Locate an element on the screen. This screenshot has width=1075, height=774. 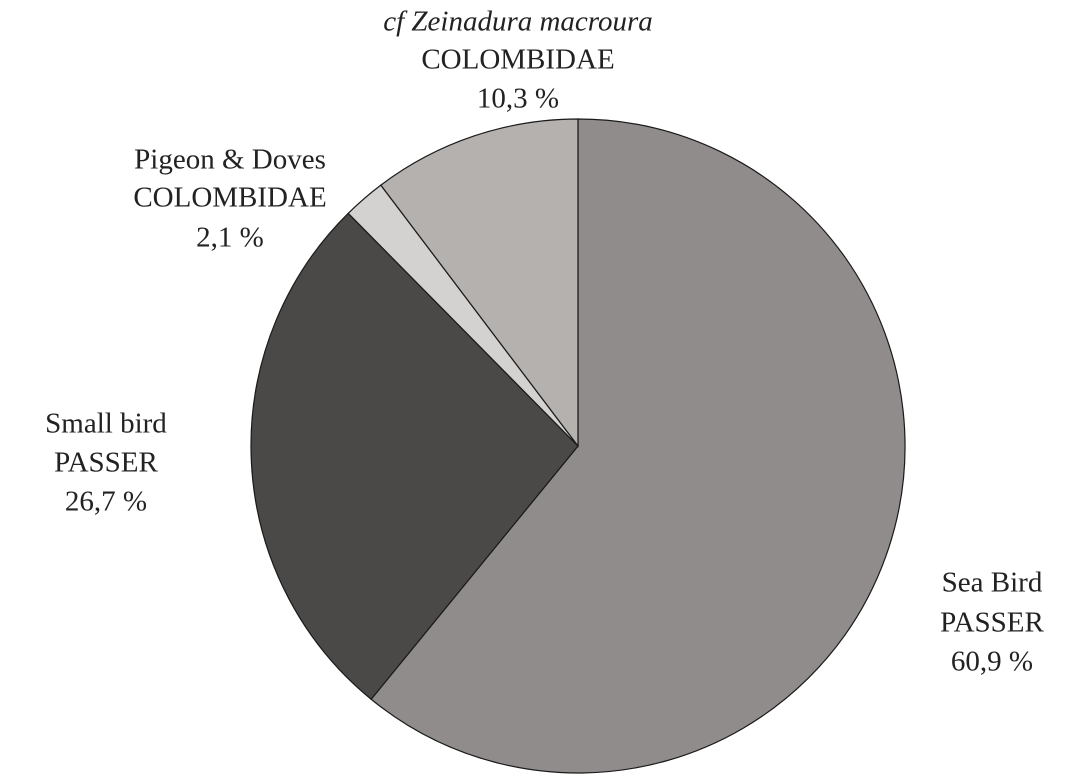
label-pigeon: Pigeon & Doves COLOMBIDAE 2,1 % is located at coordinates (229, 199).